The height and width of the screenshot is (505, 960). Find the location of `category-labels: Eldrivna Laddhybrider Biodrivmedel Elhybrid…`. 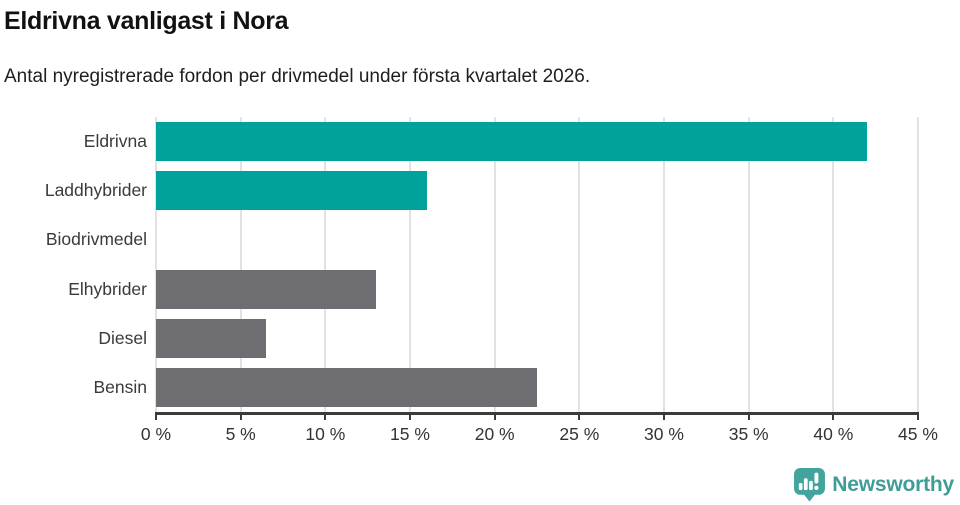

category-labels: Eldrivna Laddhybrider Biodrivmedel Elhybrid… is located at coordinates (78, 264).